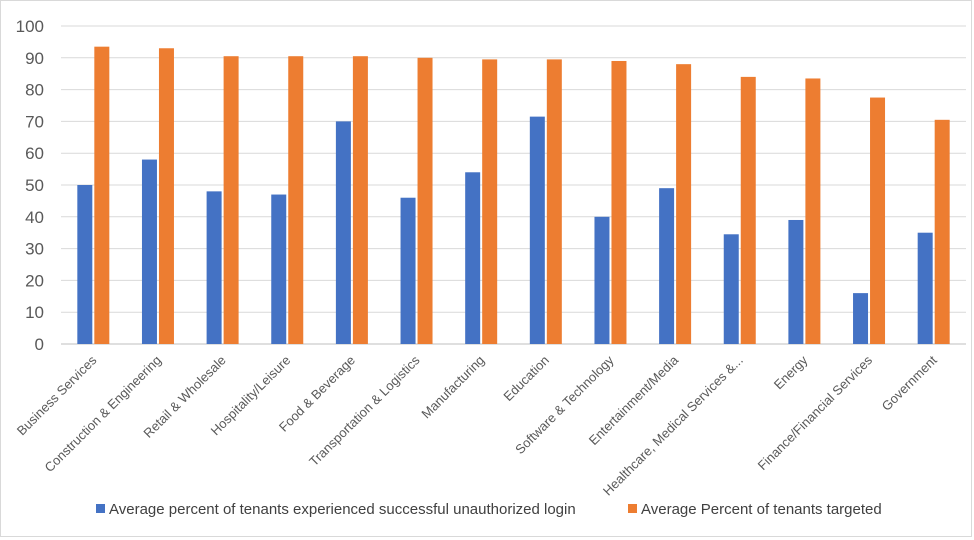 This screenshot has width=974, height=540. I want to click on y-tick-label: 20, so click(34, 280).